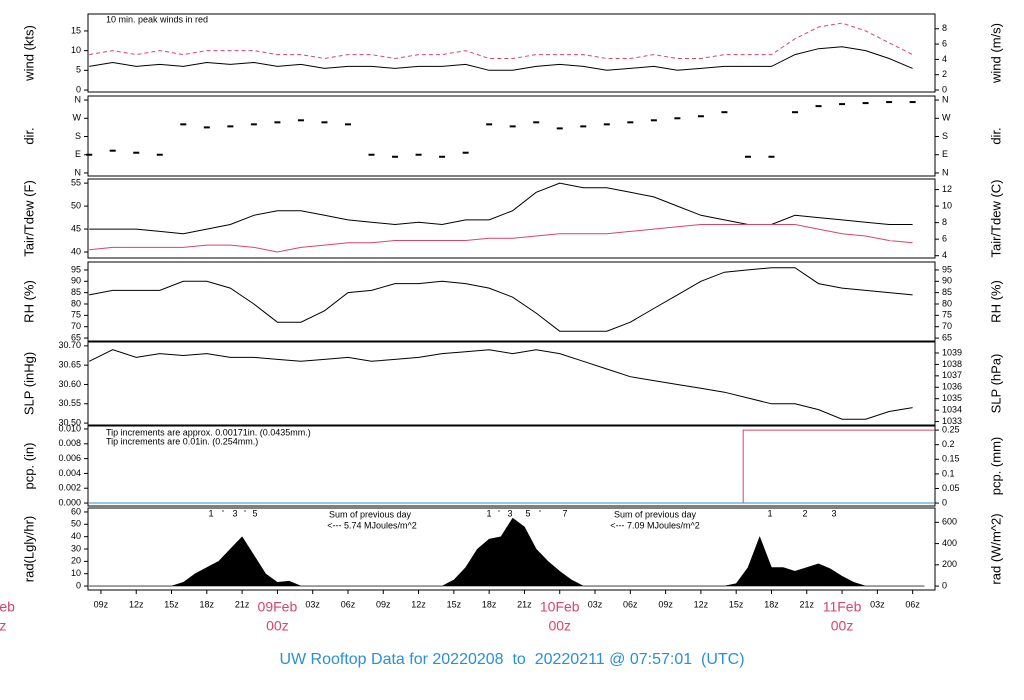 This screenshot has height=700, width=1024. What do you see at coordinates (76, 337) in the screenshot?
I see `y-tick-label: 65` at bounding box center [76, 337].